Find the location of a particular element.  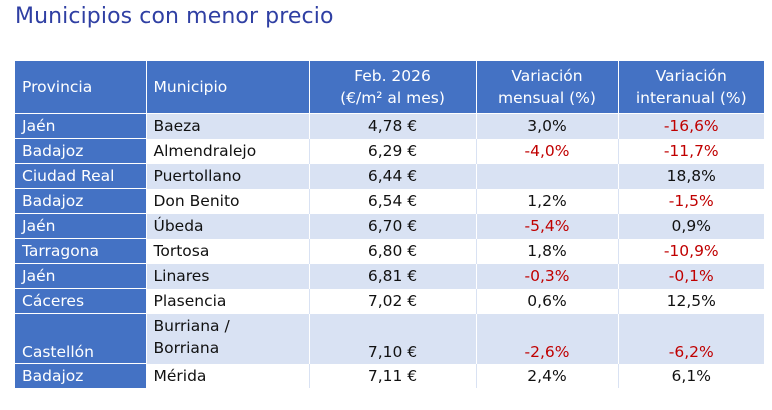

cell-variacion-interanual: 12,5% is located at coordinates (691, 301).